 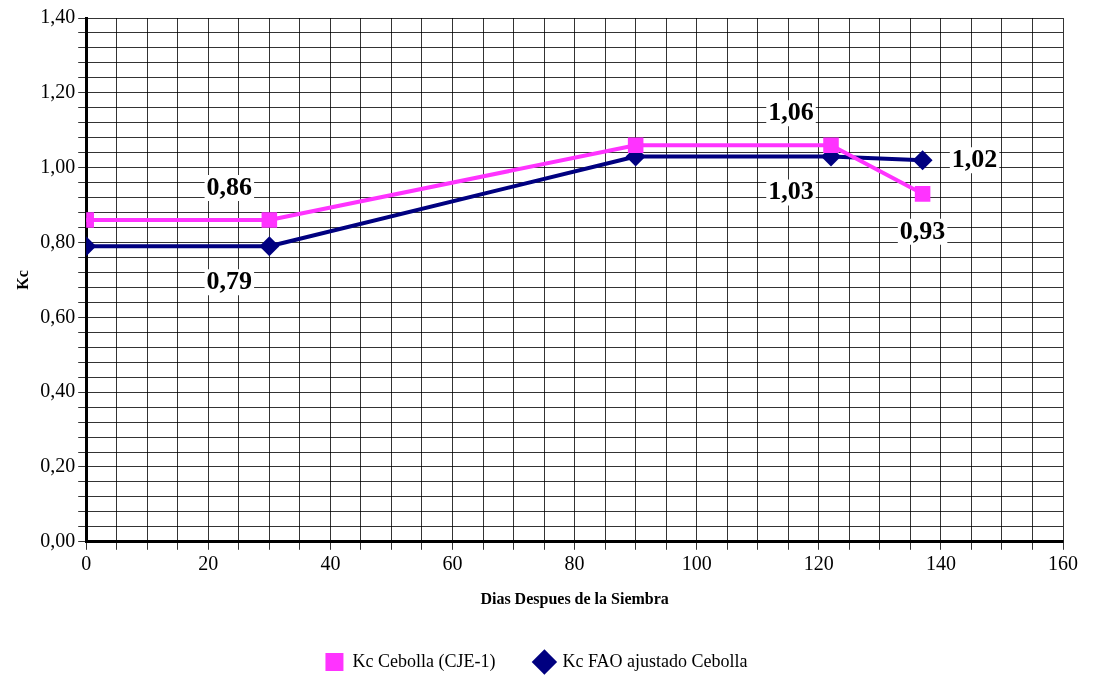 I want to click on y-tick-label: 1,00, so click(x=58, y=165).